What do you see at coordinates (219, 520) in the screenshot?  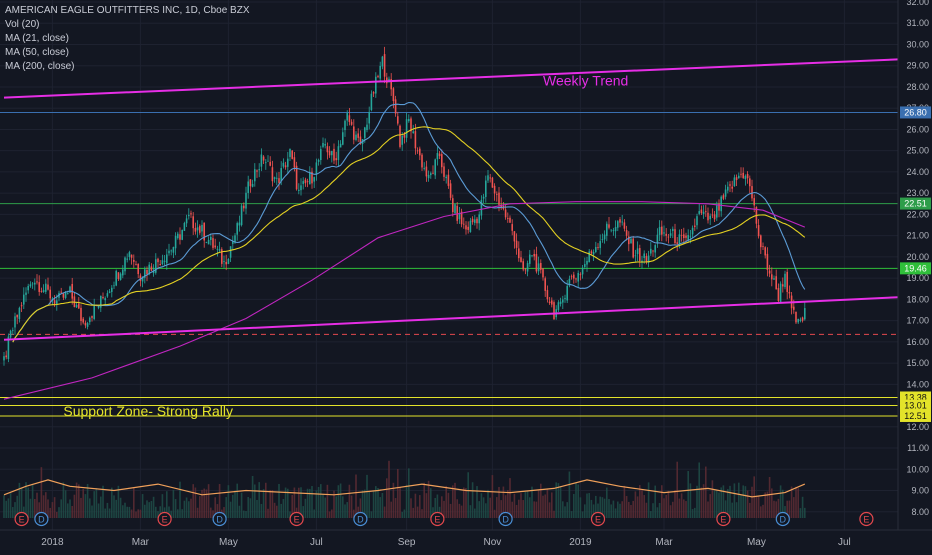 I see `event-marker-label: D` at bounding box center [219, 520].